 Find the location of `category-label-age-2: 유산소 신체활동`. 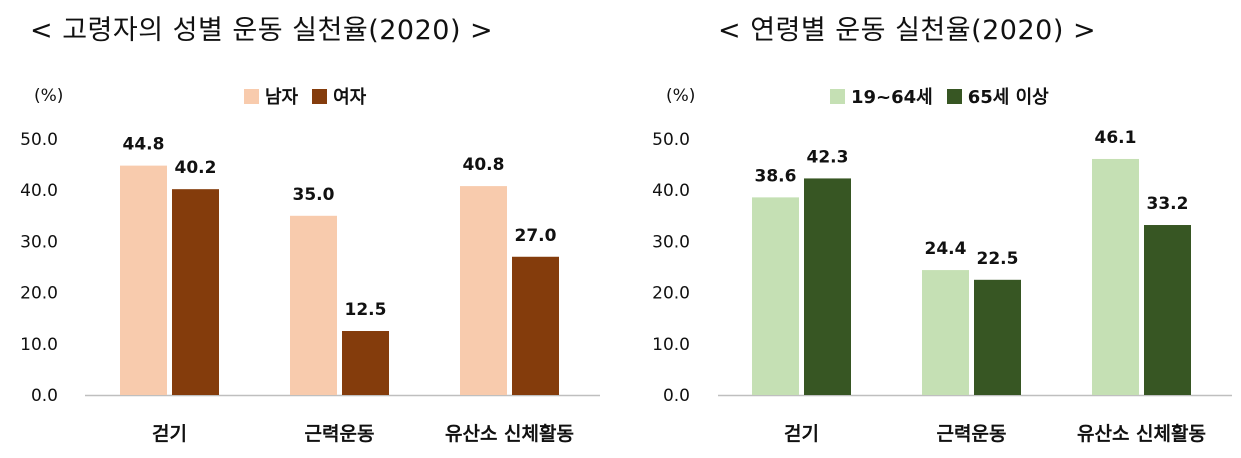

category-label-age-2: 유산소 신체활동 is located at coordinates (1141, 434).